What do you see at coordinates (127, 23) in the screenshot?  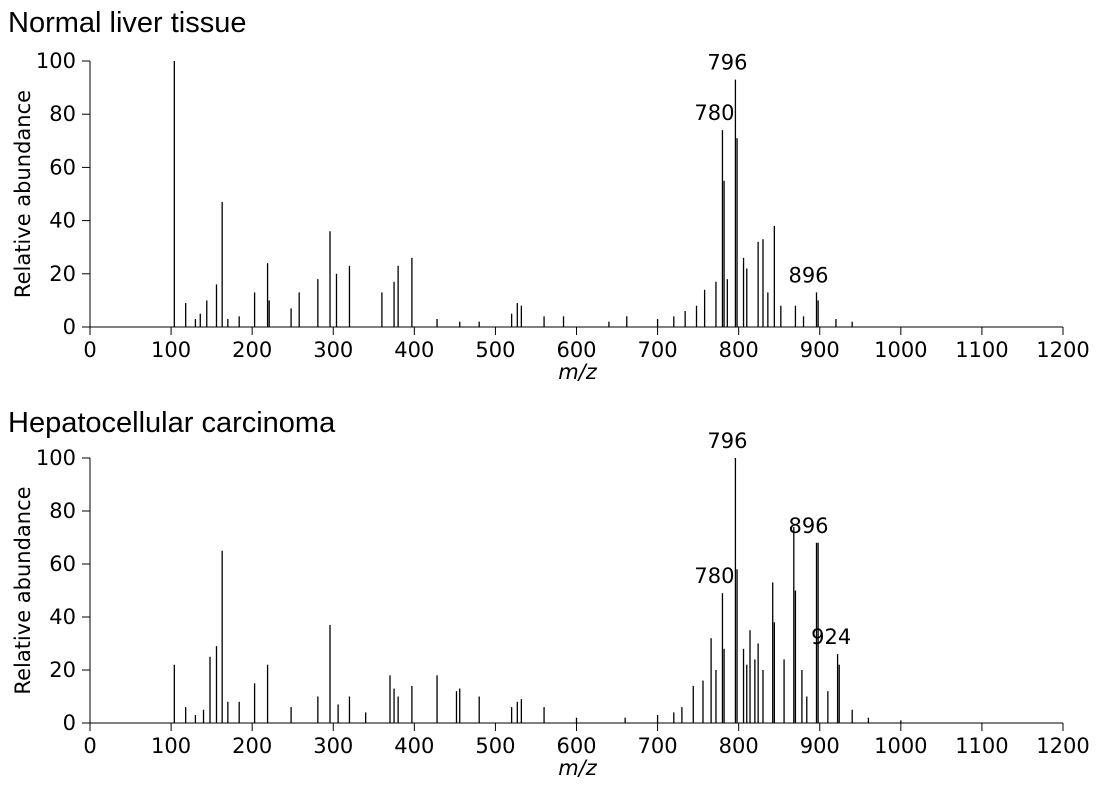 I see `chart-title: Normal liver tissue` at bounding box center [127, 23].